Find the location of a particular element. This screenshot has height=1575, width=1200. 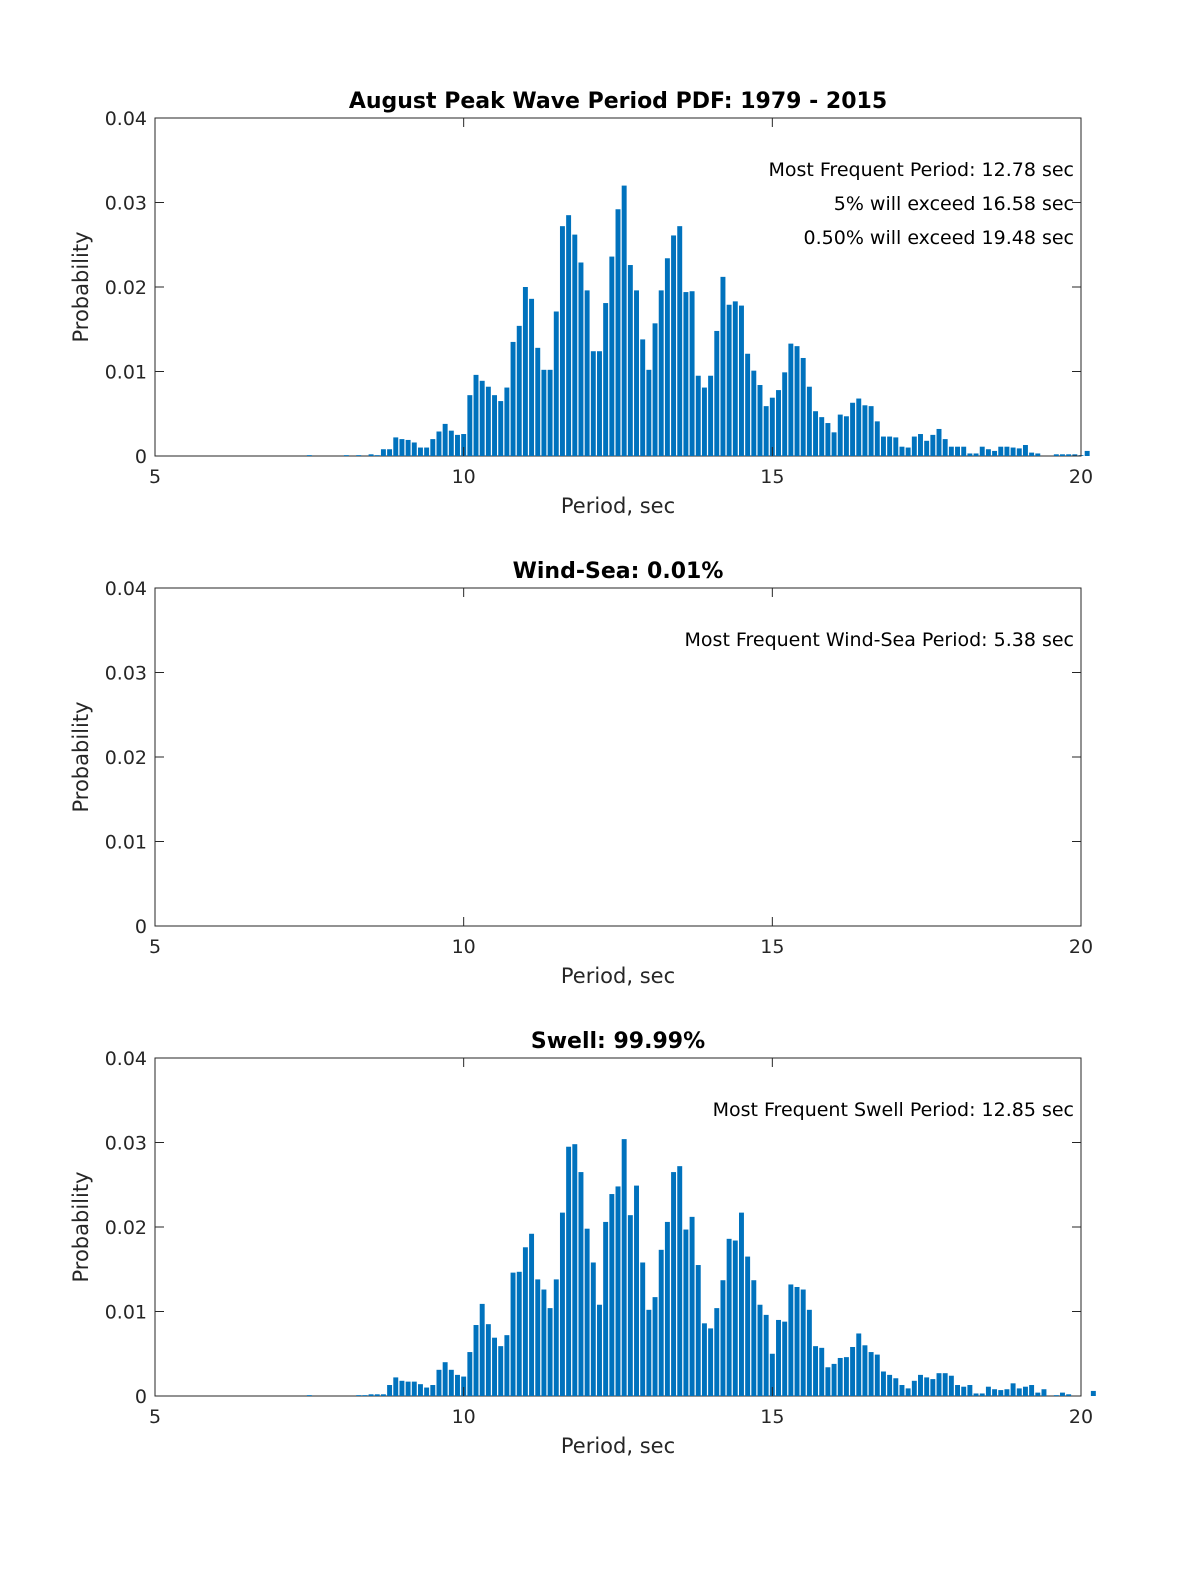

x-tick-label: 10 is located at coordinates (464, 947).